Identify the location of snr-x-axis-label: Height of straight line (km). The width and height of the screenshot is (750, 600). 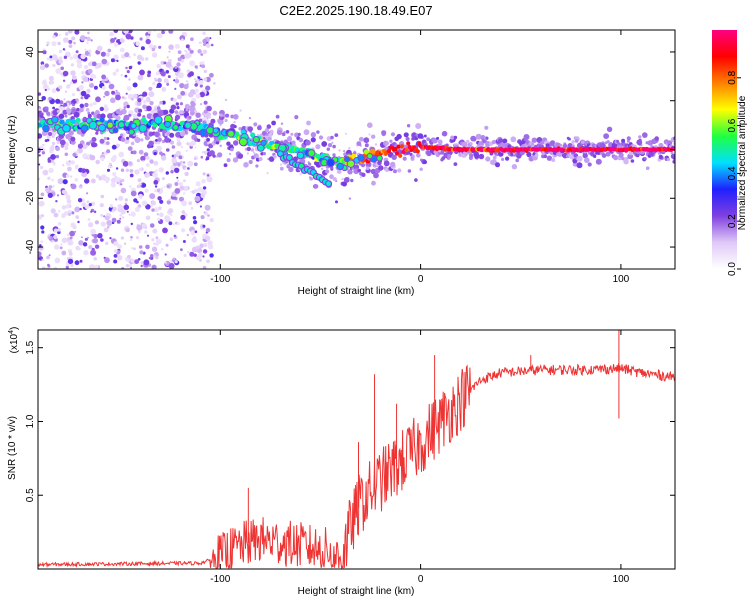
(356, 591).